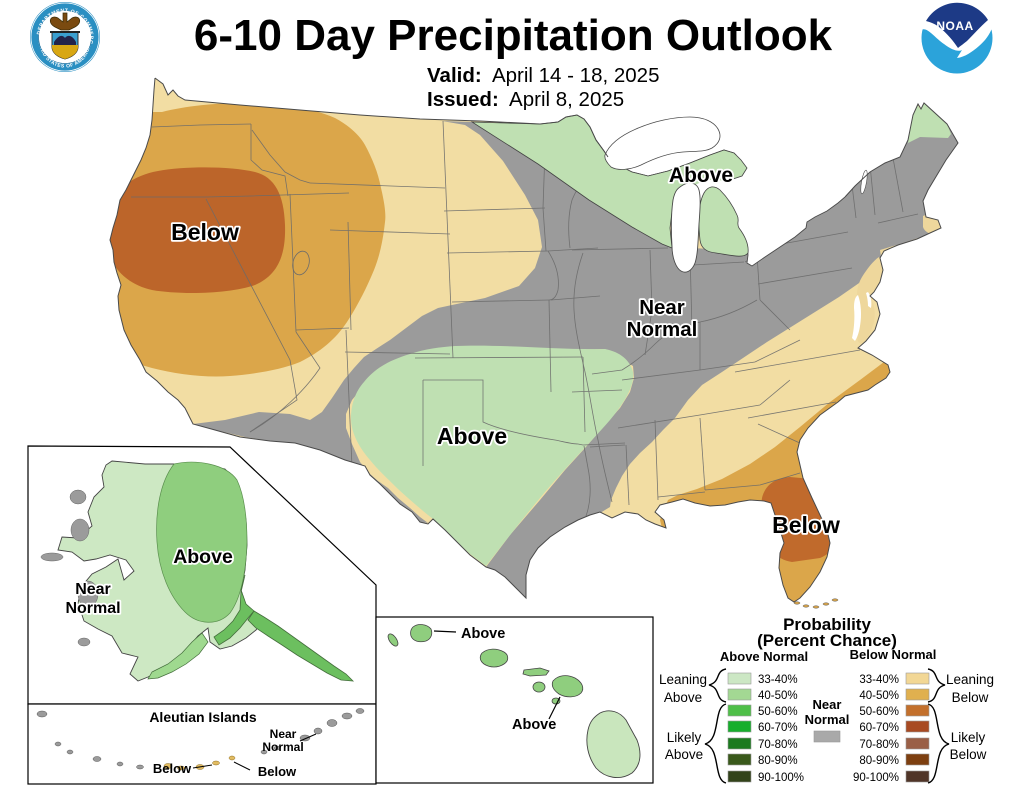 The width and height of the screenshot is (1024, 791). What do you see at coordinates (525, 99) in the screenshot?
I see `svg-text: Issued: April 8, 2025` at bounding box center [525, 99].